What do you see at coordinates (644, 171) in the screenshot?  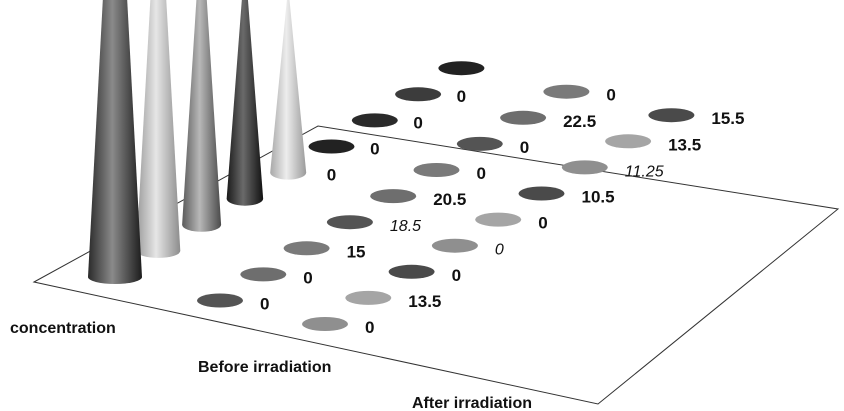 I see `data-label: 11.25` at bounding box center [644, 171].